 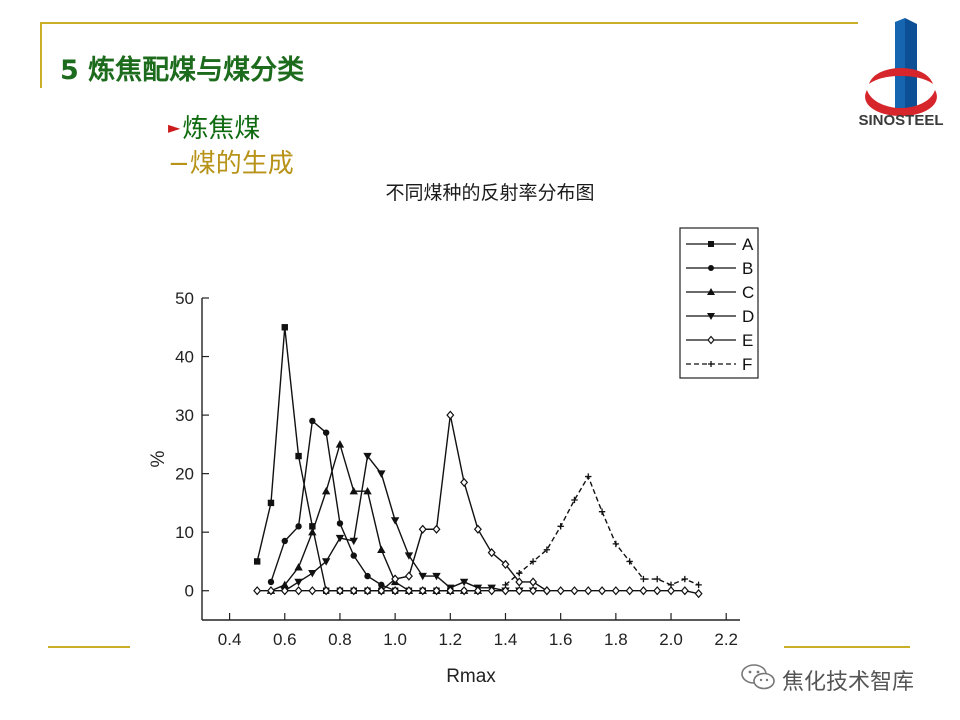 I want to click on legend-marker-a, so click(x=711, y=244).